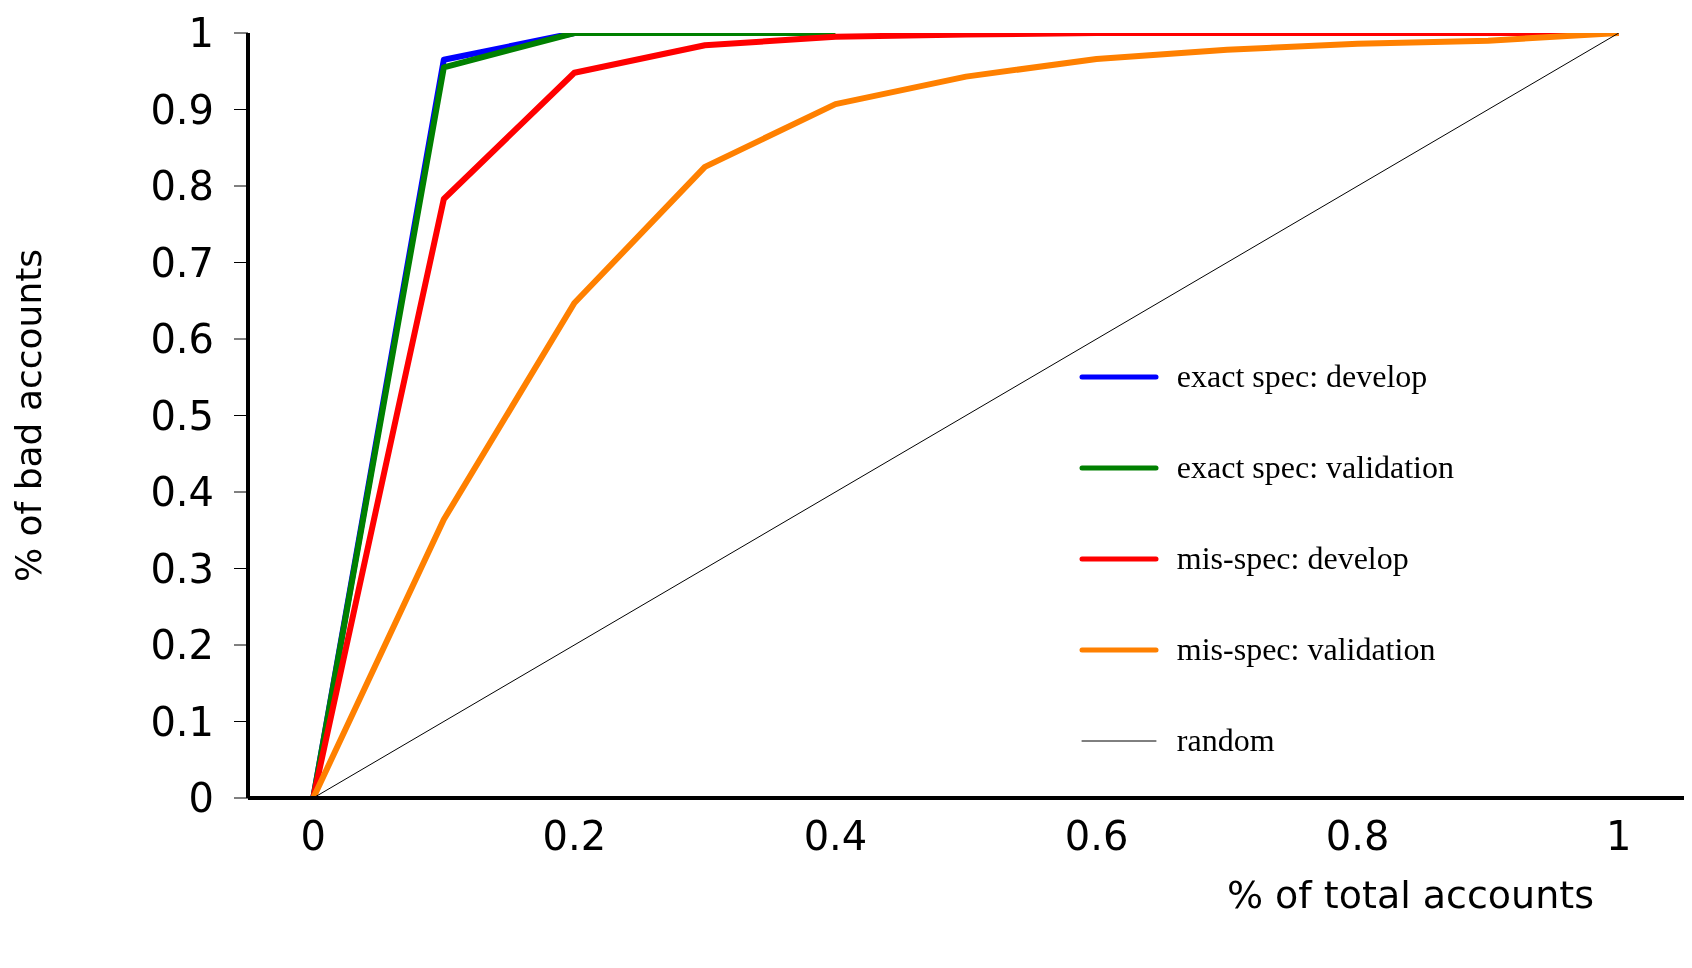  What do you see at coordinates (1315, 467) in the screenshot?
I see `legend-label: exact spec: validation` at bounding box center [1315, 467].